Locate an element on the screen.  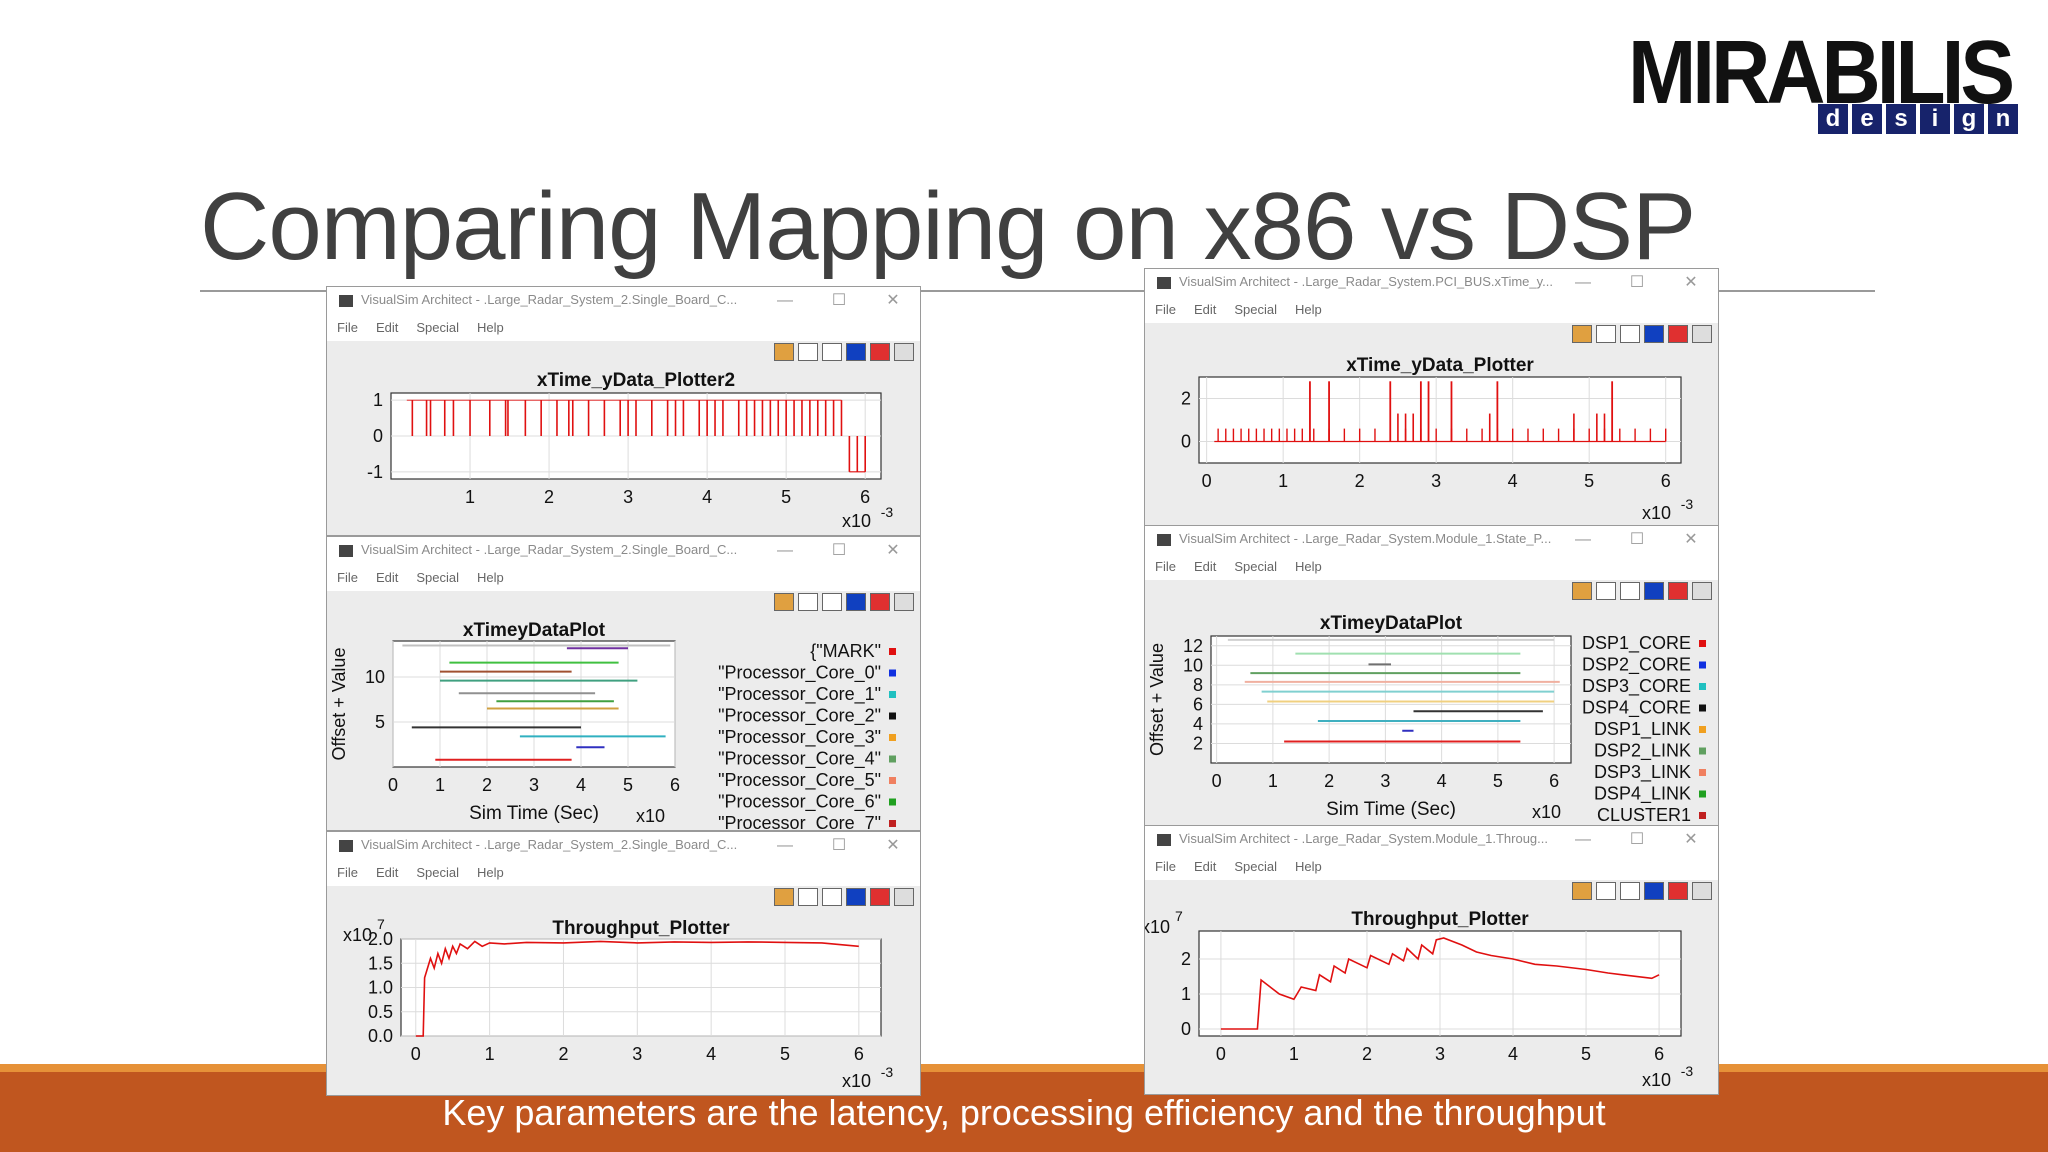
x-tick-label: 3 is located at coordinates (1385, 781).